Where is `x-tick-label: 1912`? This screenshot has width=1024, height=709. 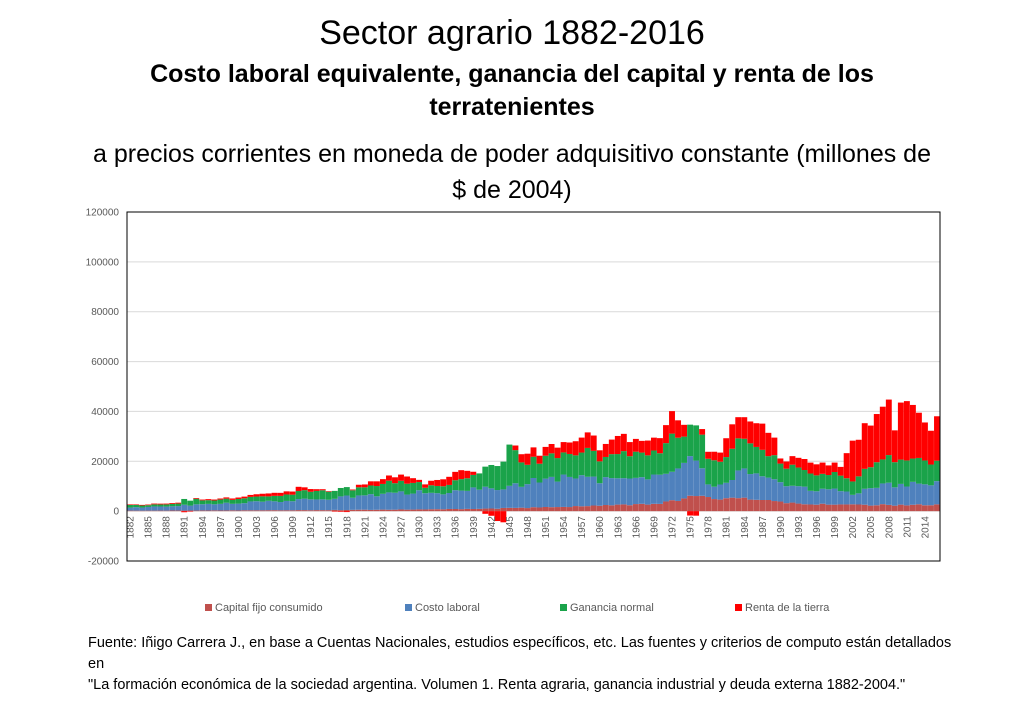 x-tick-label: 1912 is located at coordinates (311, 527).